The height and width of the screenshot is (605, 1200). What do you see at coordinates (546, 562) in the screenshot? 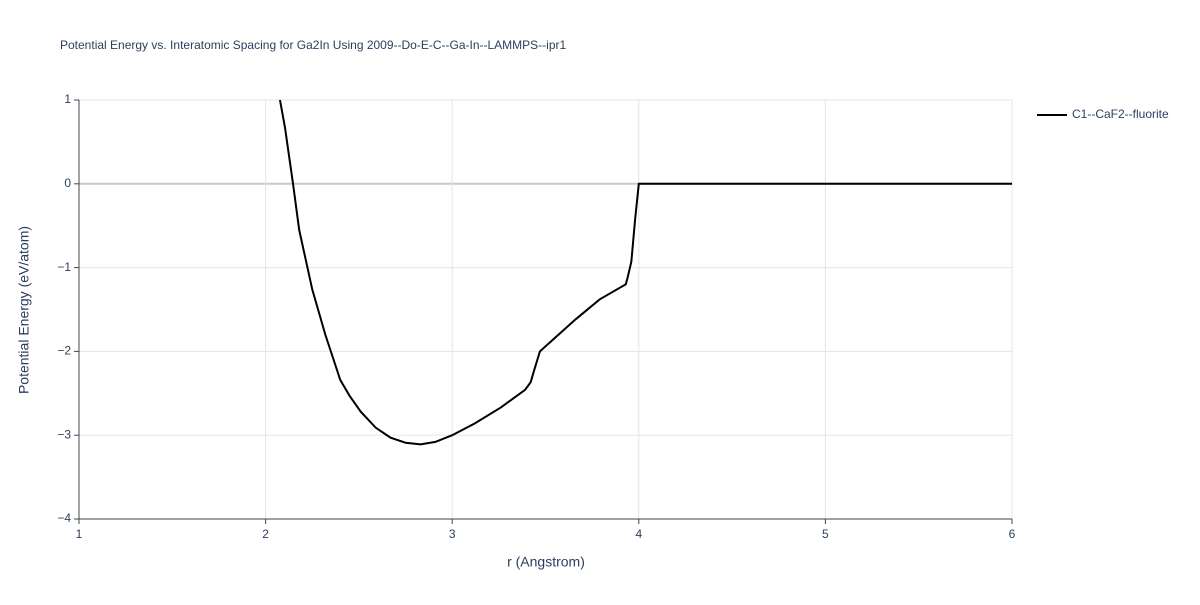
I see `x-axis-label: r (Angstrom)` at bounding box center [546, 562].